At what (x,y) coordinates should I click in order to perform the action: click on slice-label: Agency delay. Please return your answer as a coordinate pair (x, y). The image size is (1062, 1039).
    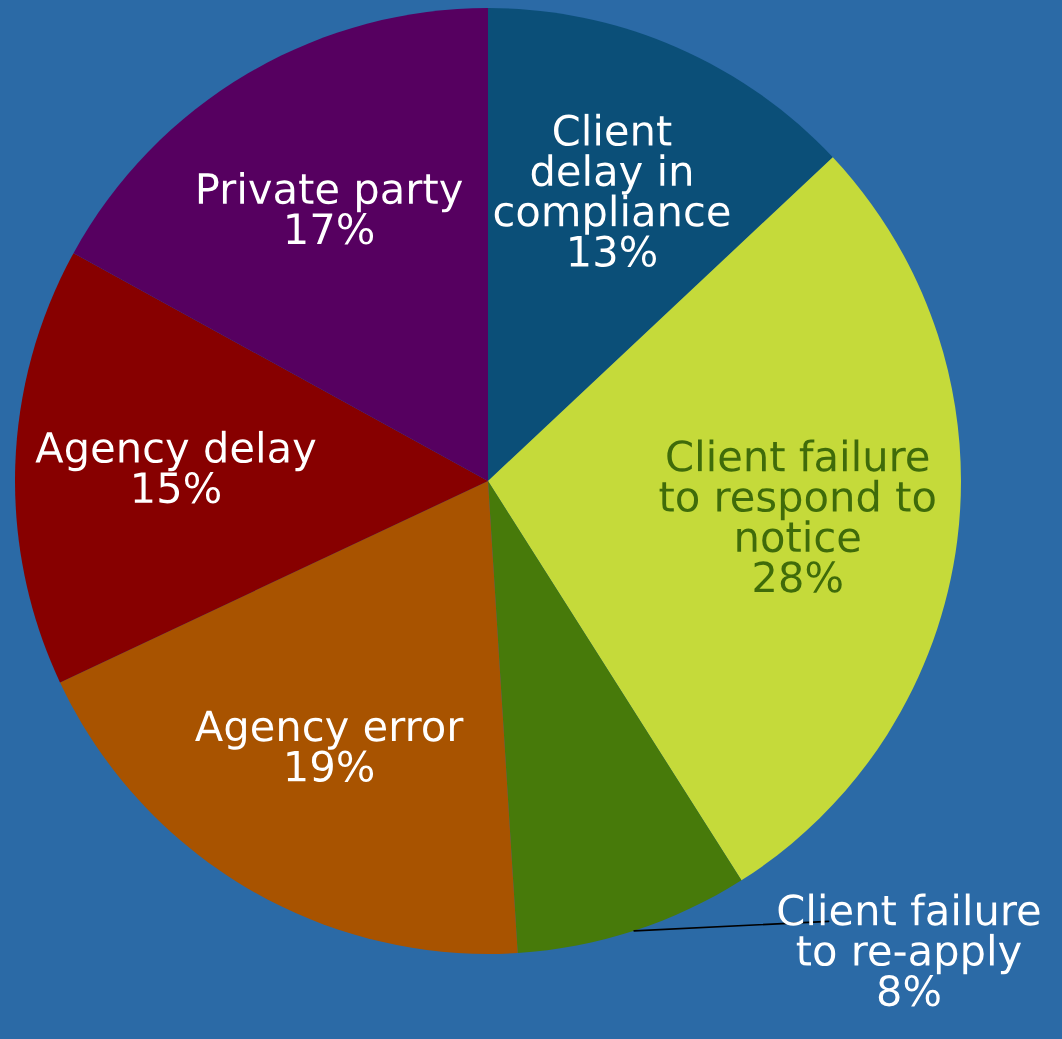
    Looking at the image, I should click on (175, 451).